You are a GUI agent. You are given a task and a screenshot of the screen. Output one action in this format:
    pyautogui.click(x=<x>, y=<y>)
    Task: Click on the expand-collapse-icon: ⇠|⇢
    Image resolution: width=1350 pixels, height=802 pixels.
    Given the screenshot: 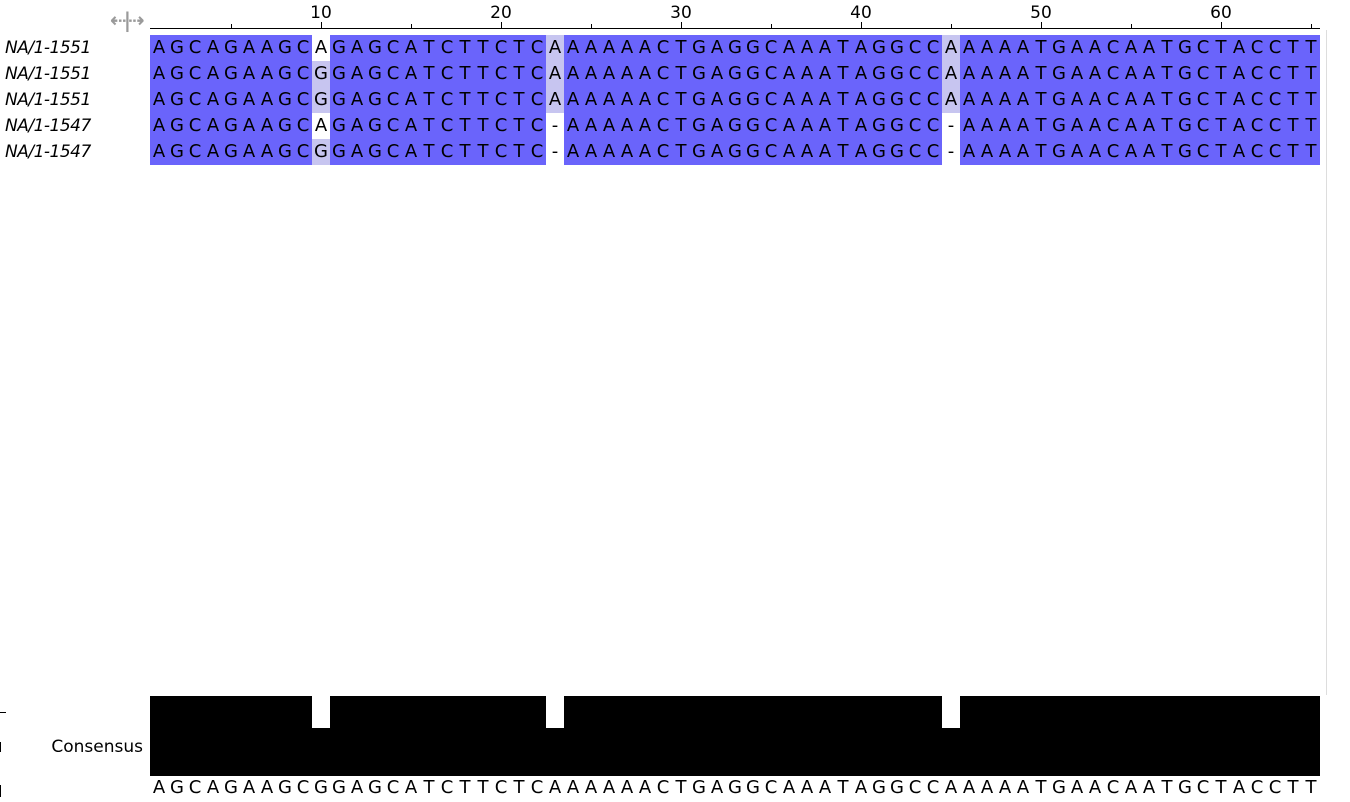 What is the action you would take?
    pyautogui.click(x=127, y=20)
    